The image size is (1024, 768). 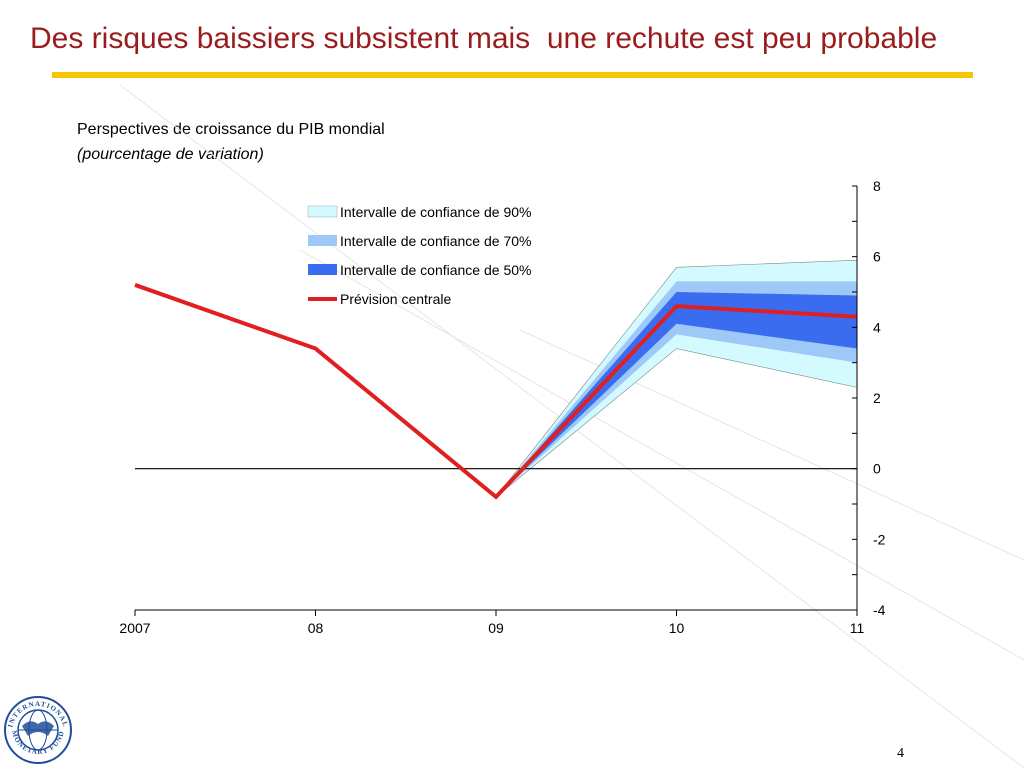 What do you see at coordinates (435, 270) in the screenshot?
I see `legend-label: Intervalle de confiance de 50%` at bounding box center [435, 270].